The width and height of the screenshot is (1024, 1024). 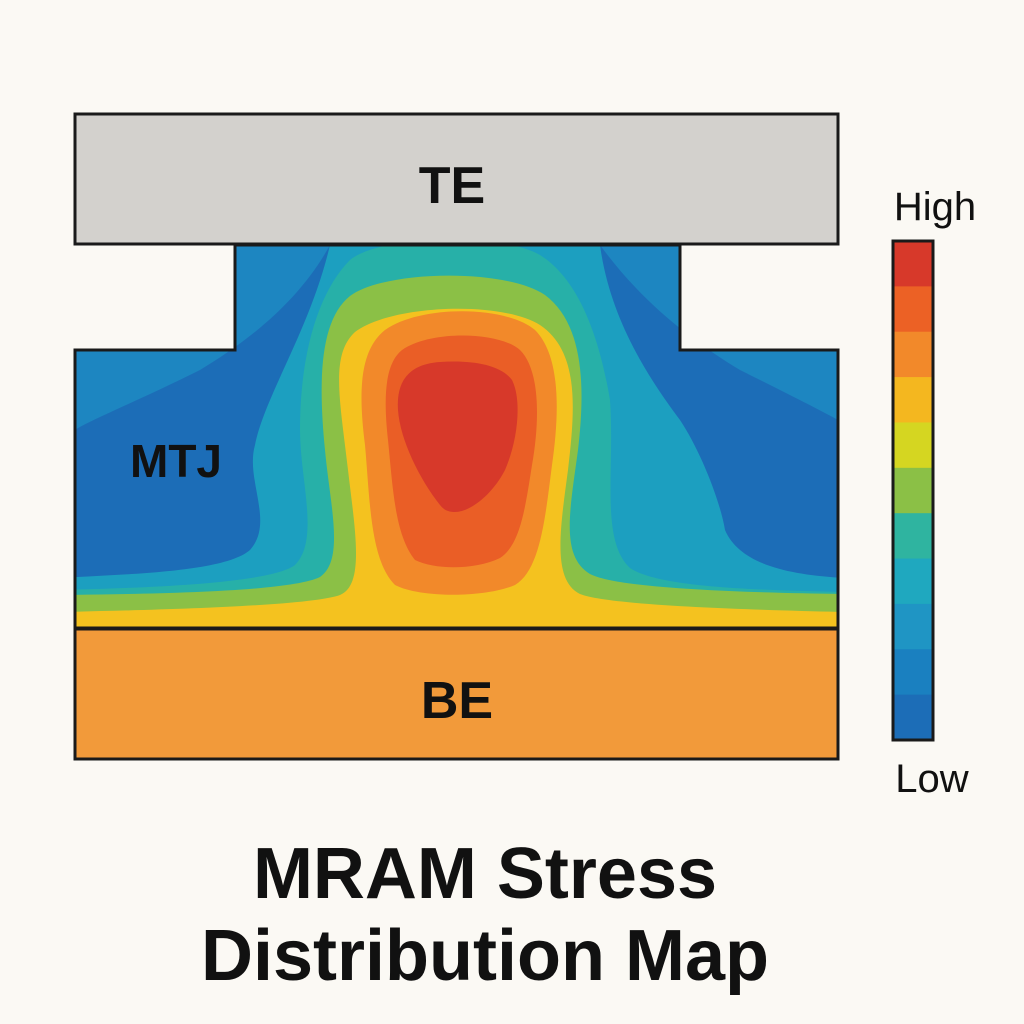 I want to click on bottom-electrode-label: BE, so click(x=457, y=701).